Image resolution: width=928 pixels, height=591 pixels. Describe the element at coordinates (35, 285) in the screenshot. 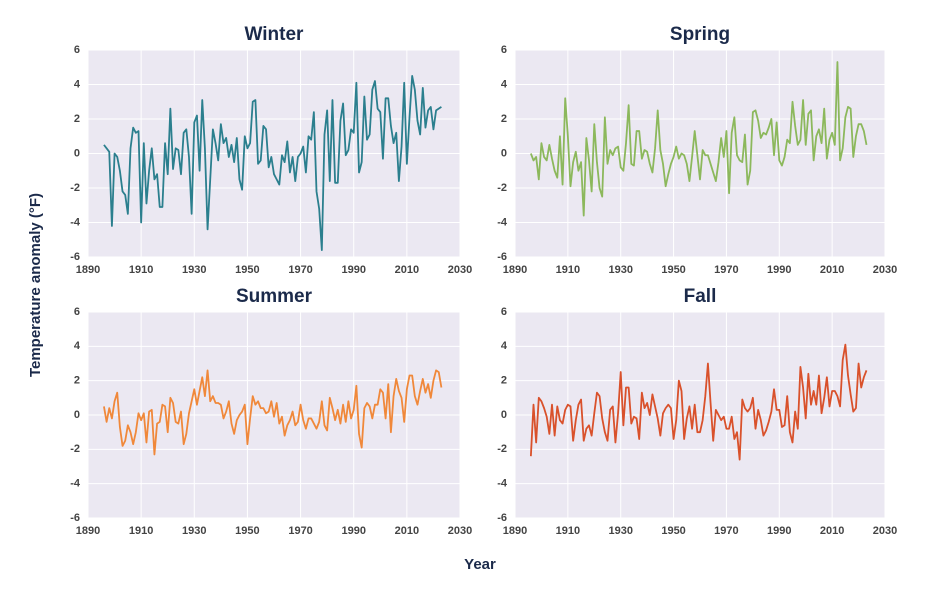

I see `y-axis-label: Temperature anomaly (°F)` at that location.